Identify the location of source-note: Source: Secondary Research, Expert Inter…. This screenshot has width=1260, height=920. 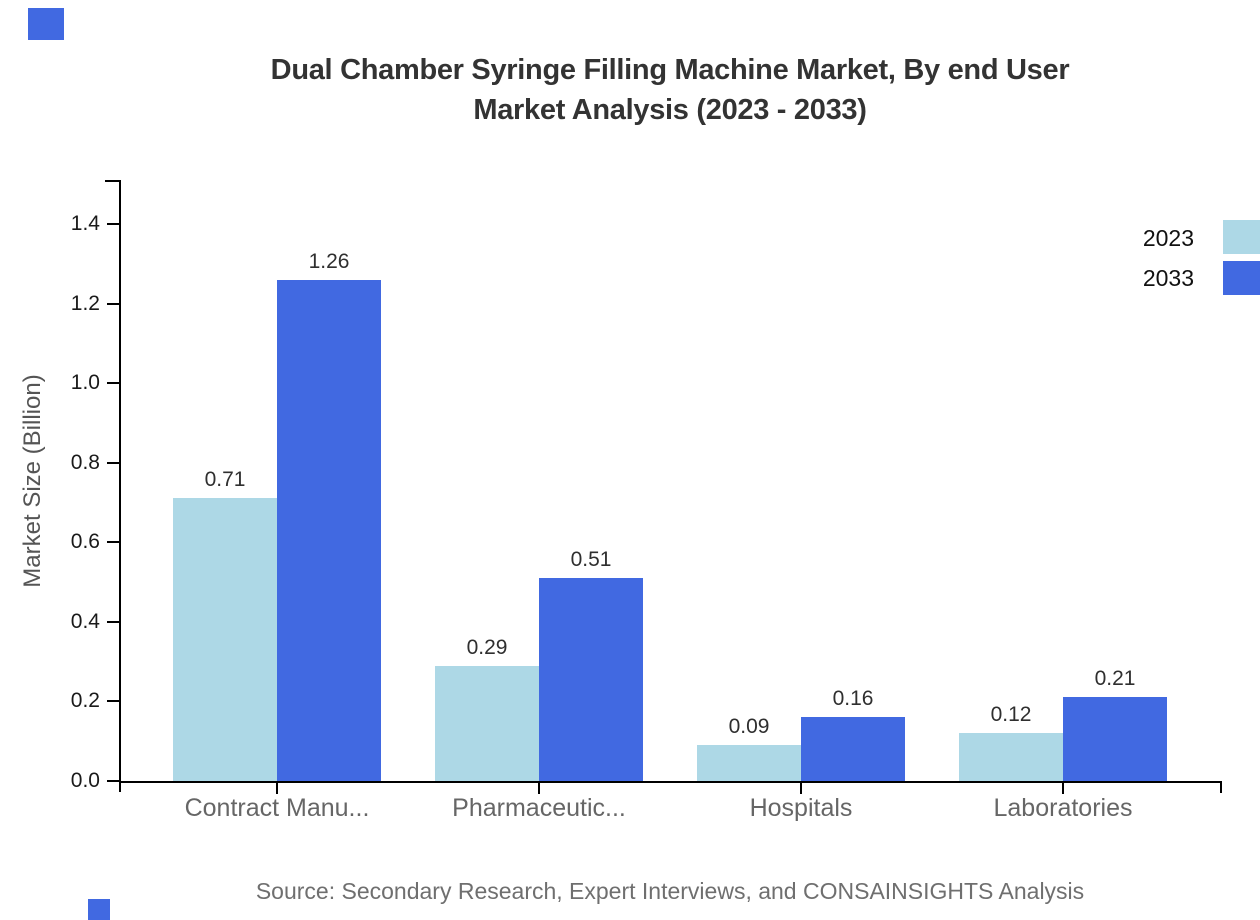
(670, 891).